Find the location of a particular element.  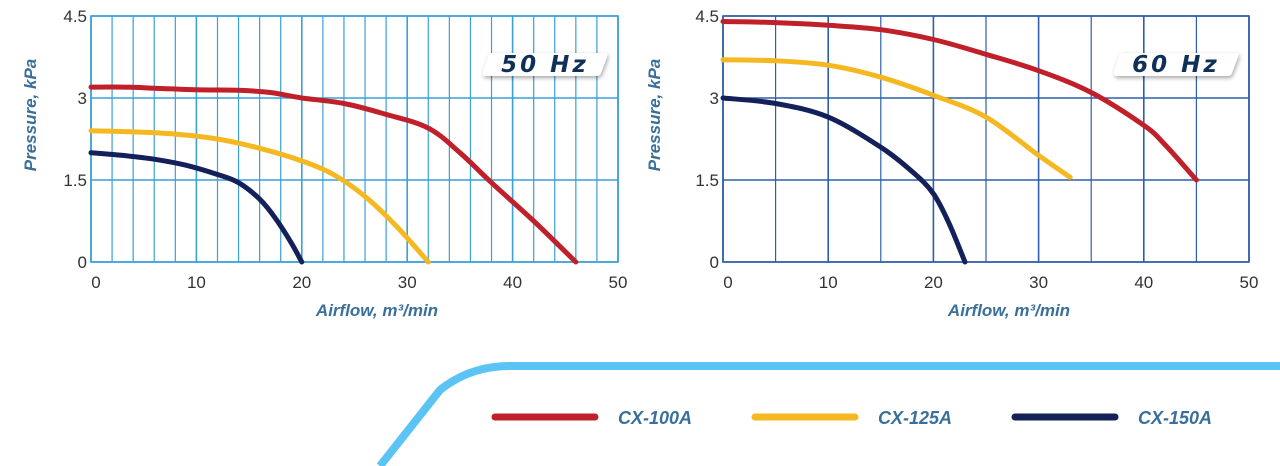

legend-item-cx-125a: CX-125A is located at coordinates (851, 418).